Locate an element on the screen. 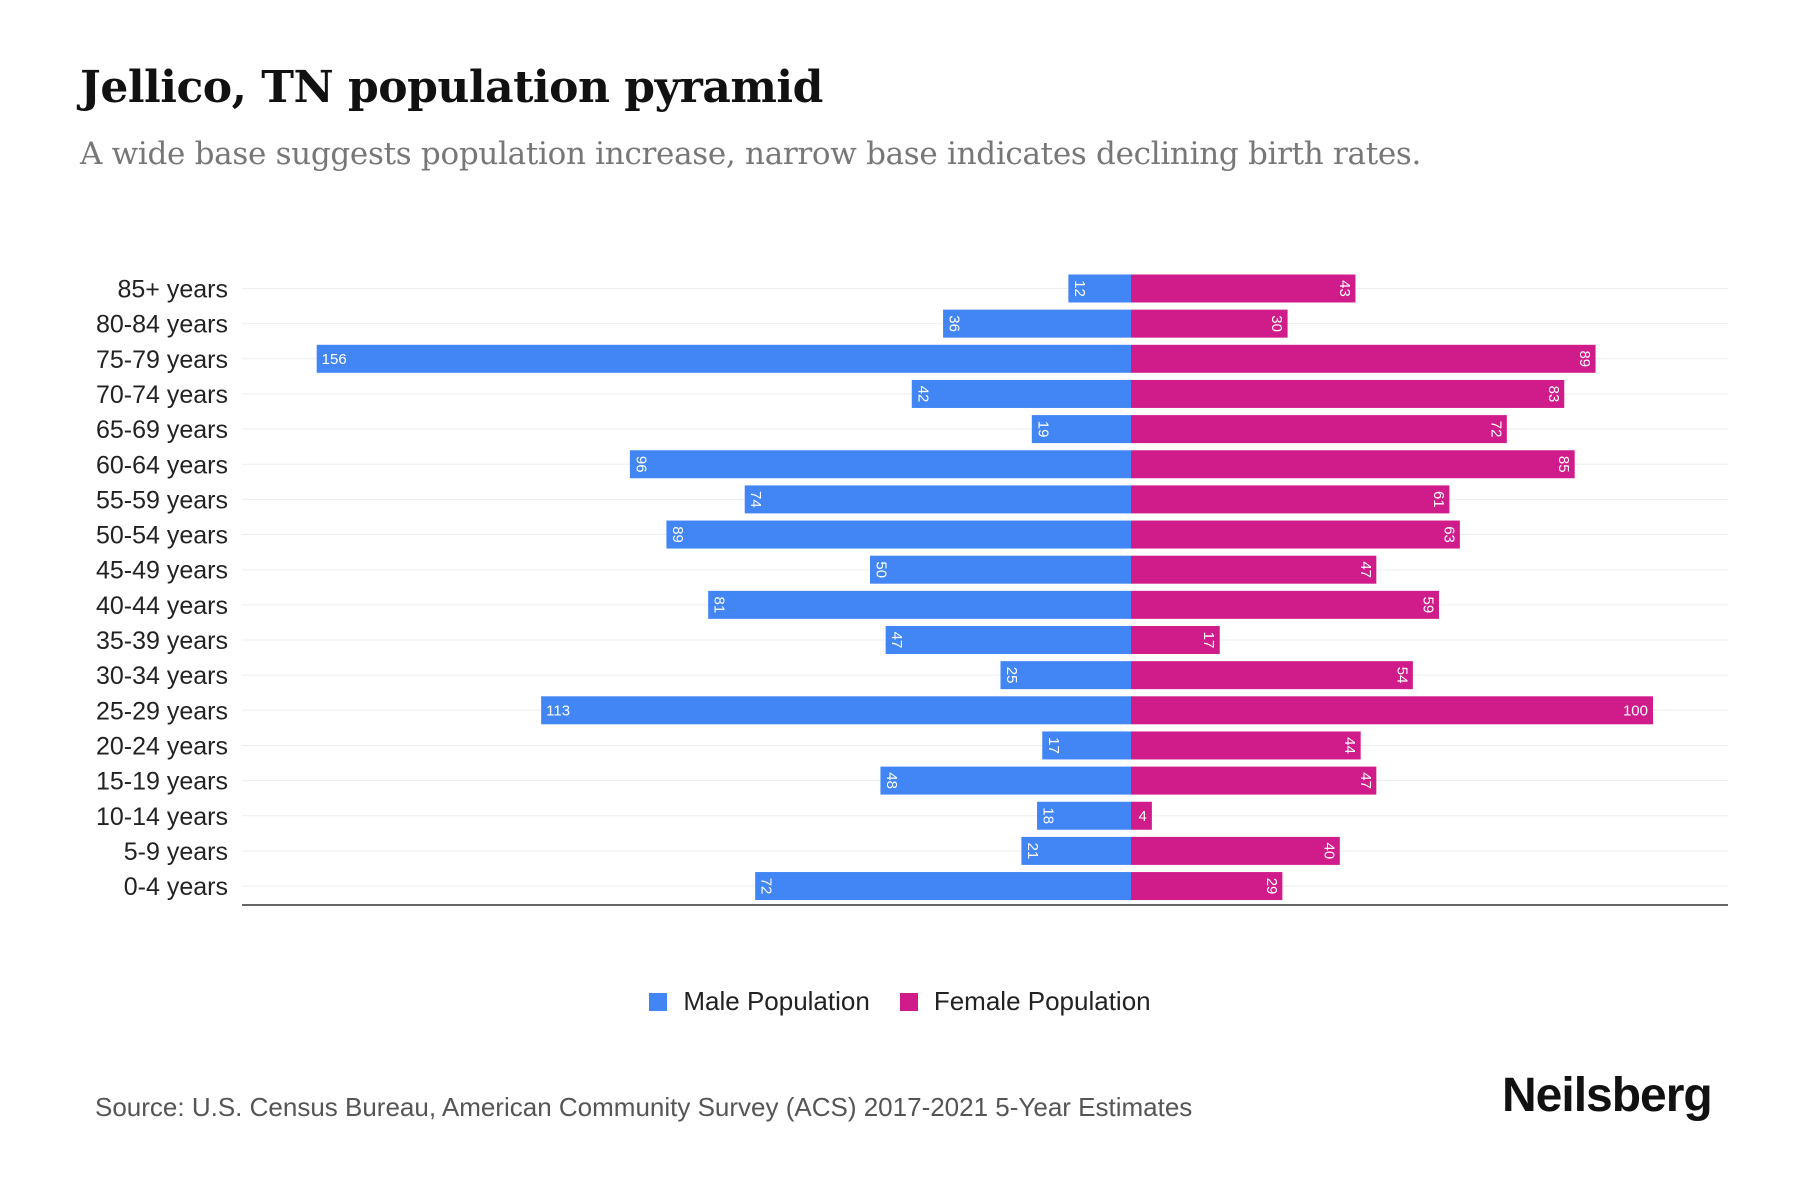  y-tick-label: 5-9 years is located at coordinates (176, 852).